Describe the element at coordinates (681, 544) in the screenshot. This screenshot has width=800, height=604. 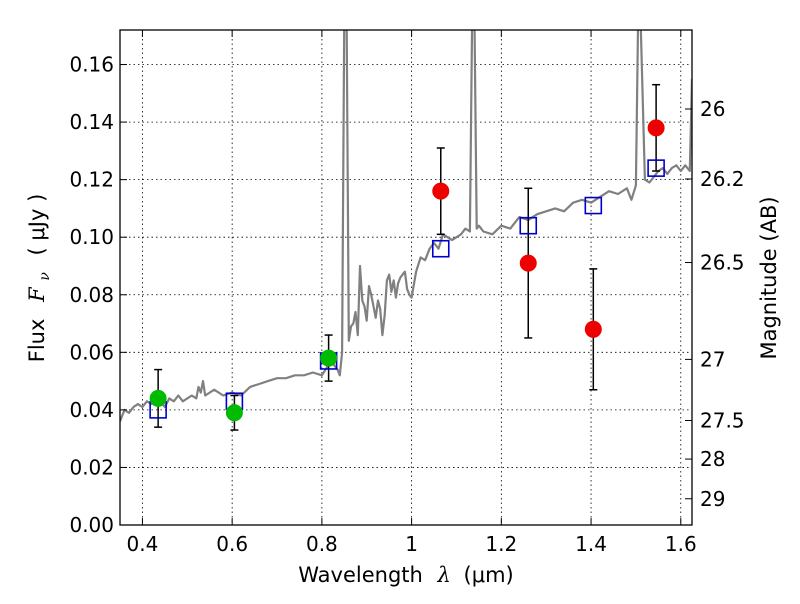
I see `x-tick-label: 1.6` at that location.